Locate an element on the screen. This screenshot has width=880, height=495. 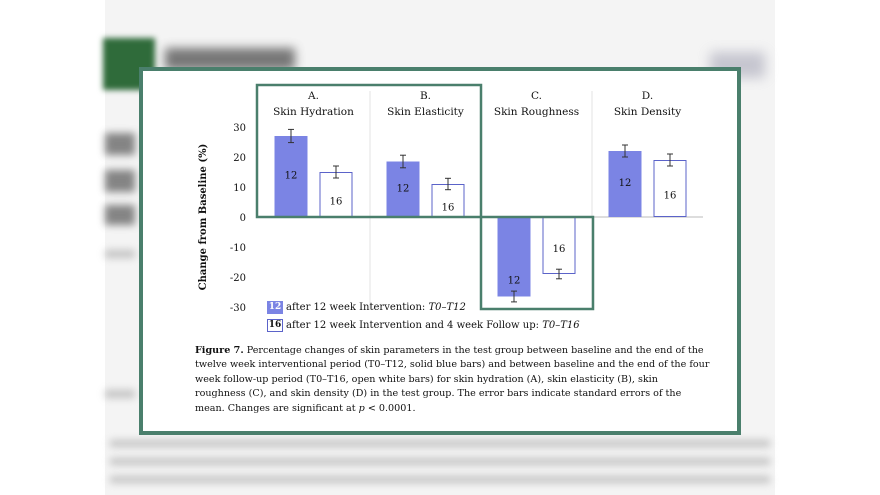
journal-brand is located at coordinates (230, 59).